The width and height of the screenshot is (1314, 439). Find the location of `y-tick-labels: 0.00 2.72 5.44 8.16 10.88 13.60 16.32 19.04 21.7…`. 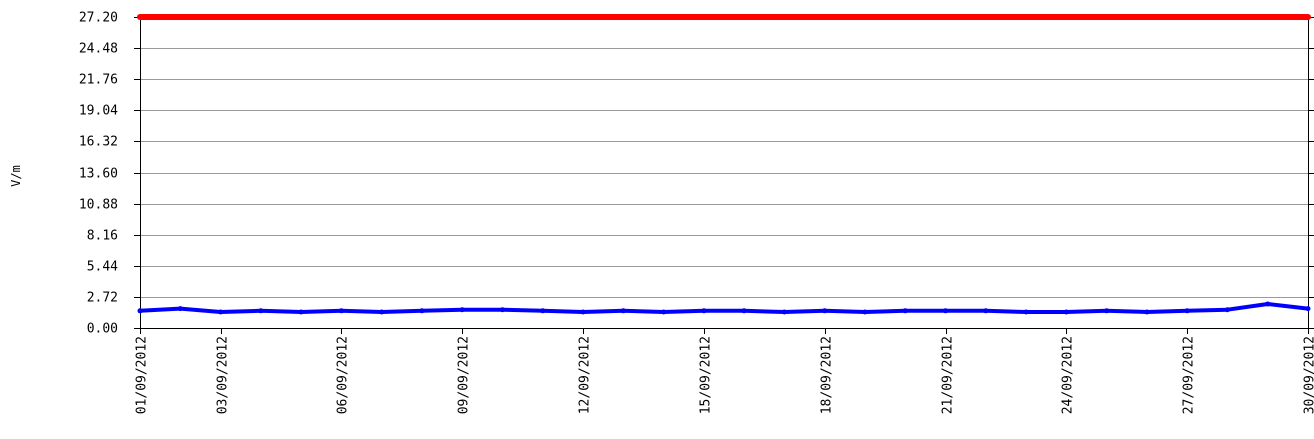

y-tick-labels: 0.00 2.72 5.44 8.16 10.88 13.60 16.32 19.04 21.7… is located at coordinates (98, 174).